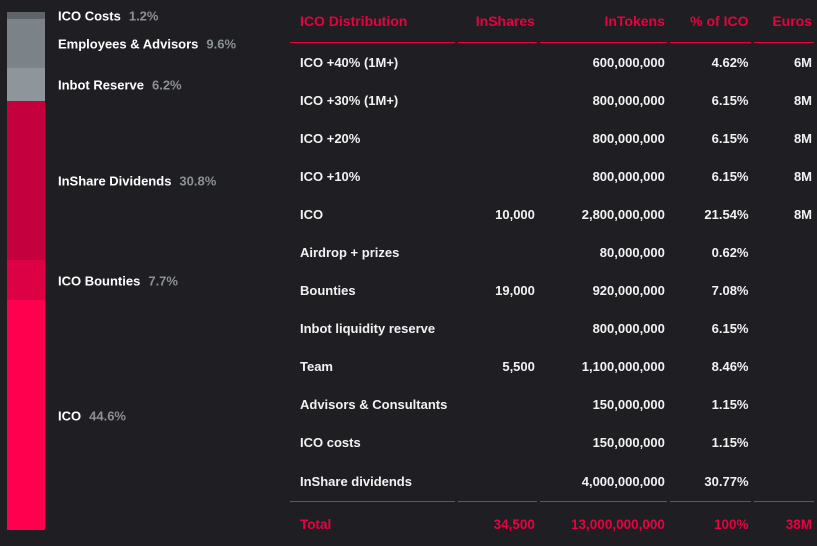 The height and width of the screenshot is (546, 817). What do you see at coordinates (374, 404) in the screenshot?
I see `cell-name: Advisors & Consultants` at bounding box center [374, 404].